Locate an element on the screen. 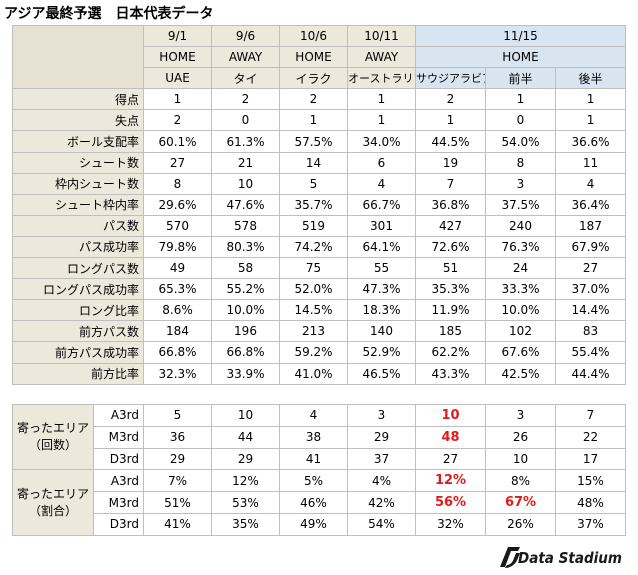 The height and width of the screenshot is (575, 638). stat-value: 8.6% is located at coordinates (177, 310).